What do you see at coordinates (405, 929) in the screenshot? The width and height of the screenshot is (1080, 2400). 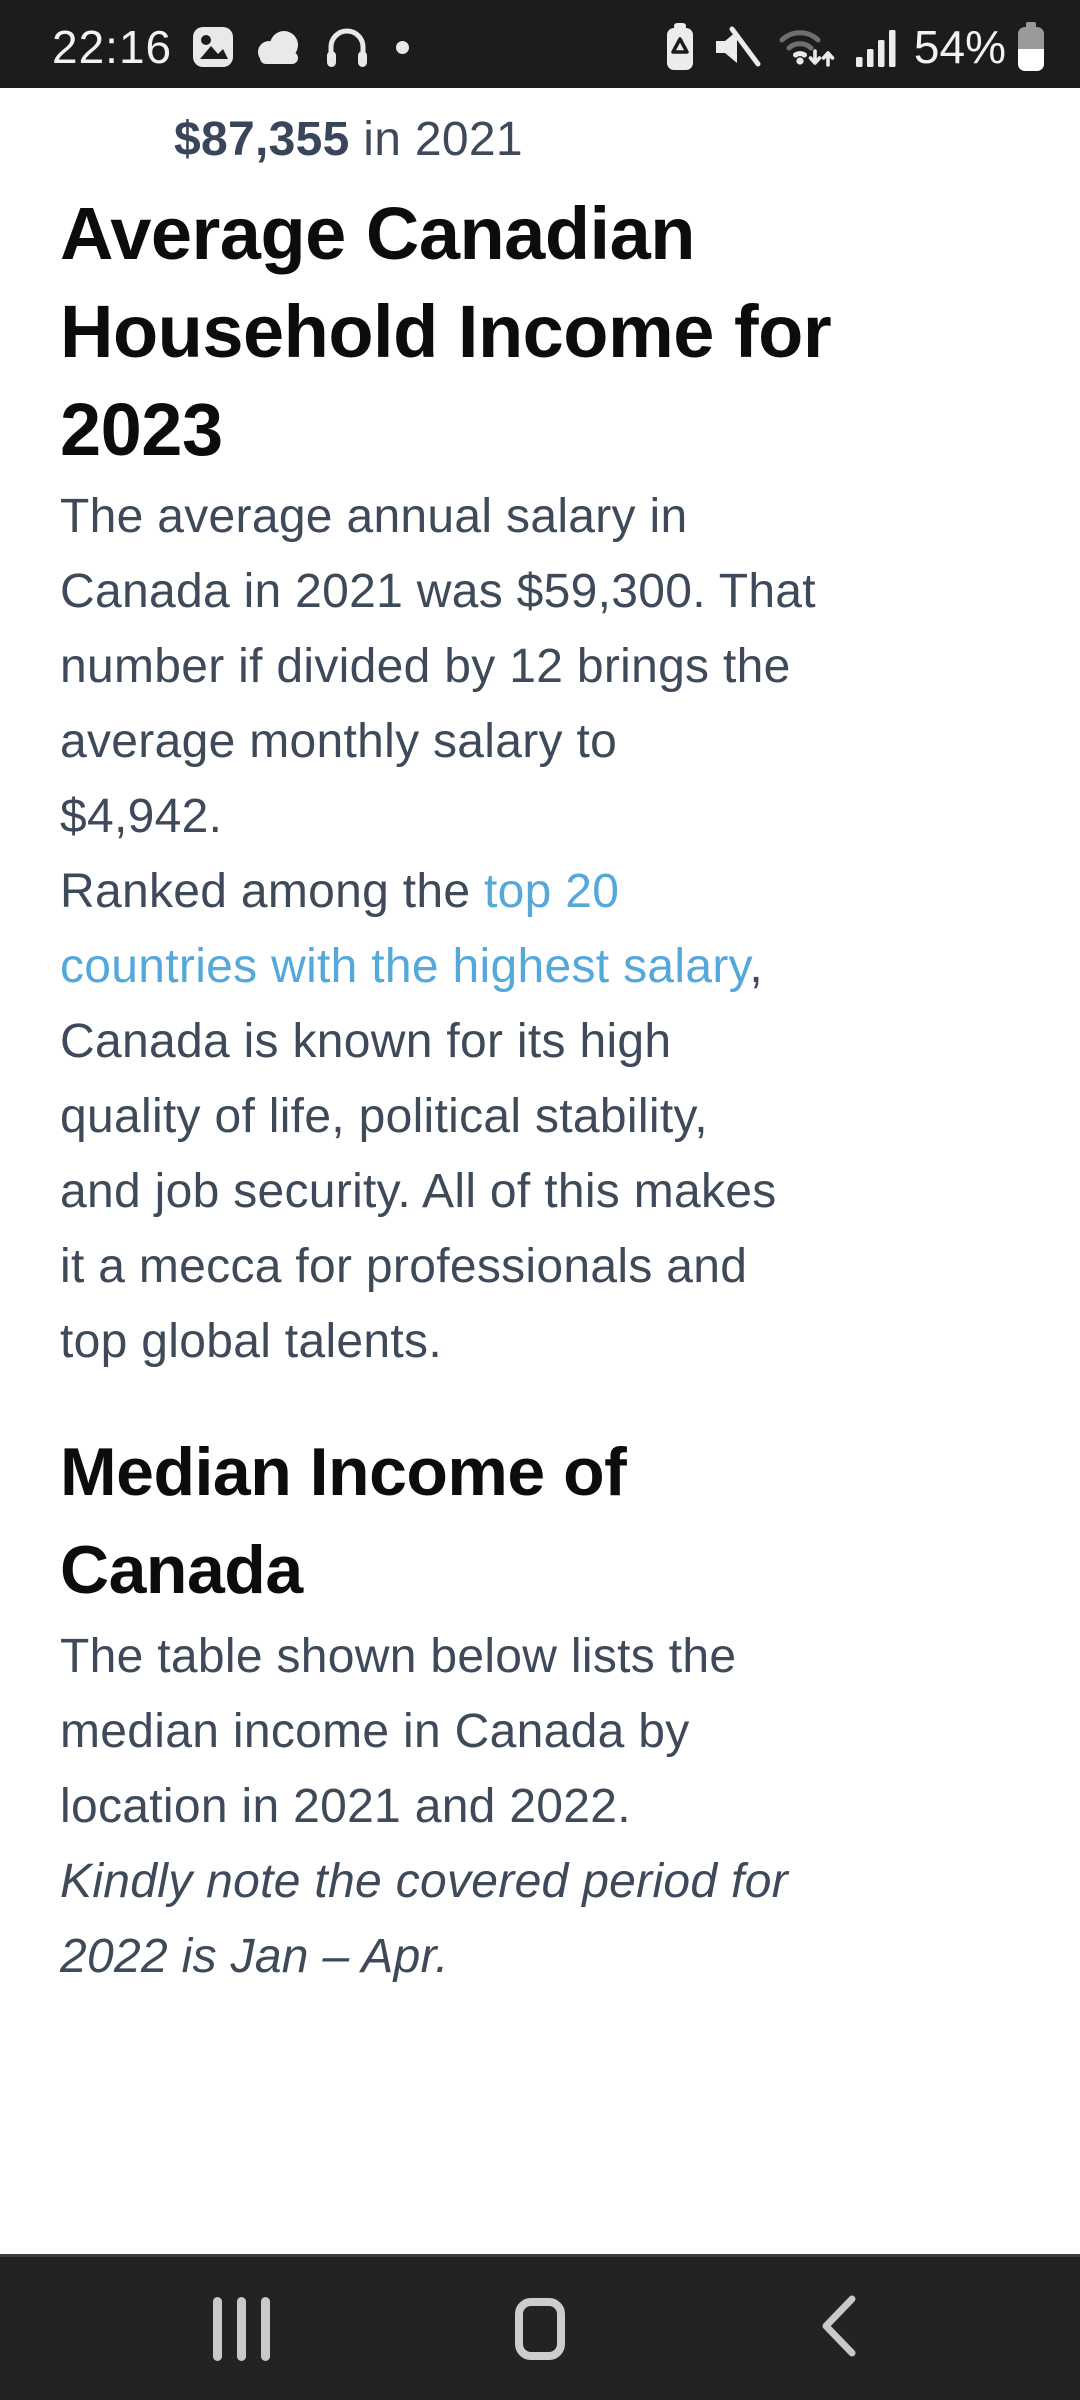 I see `top-20-countries-link: top 20 countries with the highest salary` at bounding box center [405, 929].